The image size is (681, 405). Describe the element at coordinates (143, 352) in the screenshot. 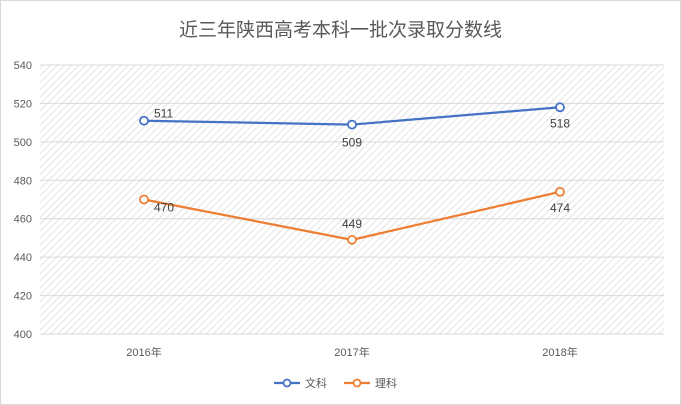

I see `x-tick-label: 2016年` at that location.